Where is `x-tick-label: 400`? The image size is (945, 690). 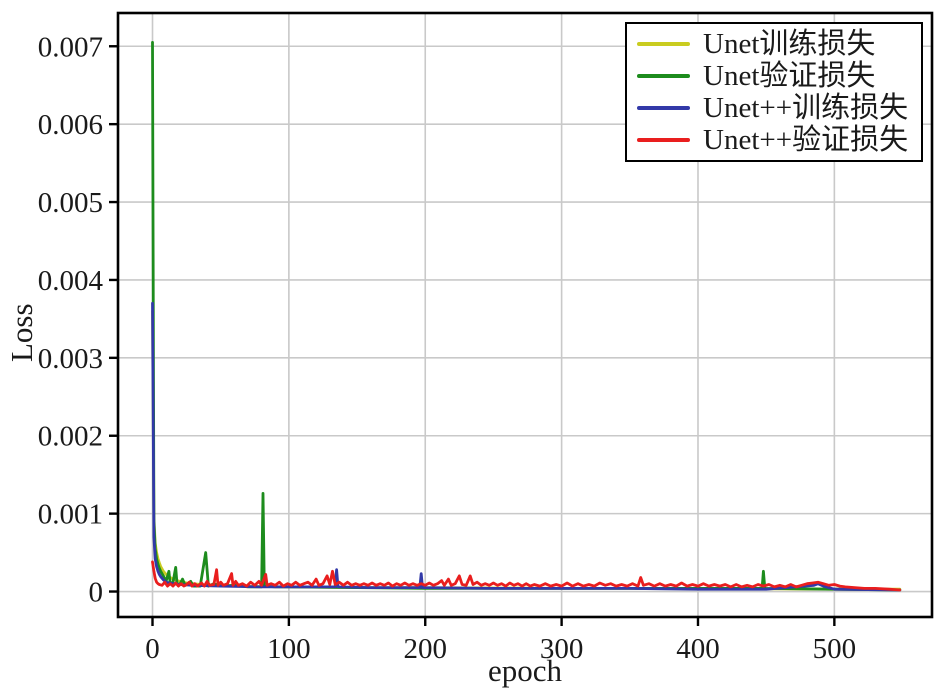 x-tick-label: 400 is located at coordinates (698, 649).